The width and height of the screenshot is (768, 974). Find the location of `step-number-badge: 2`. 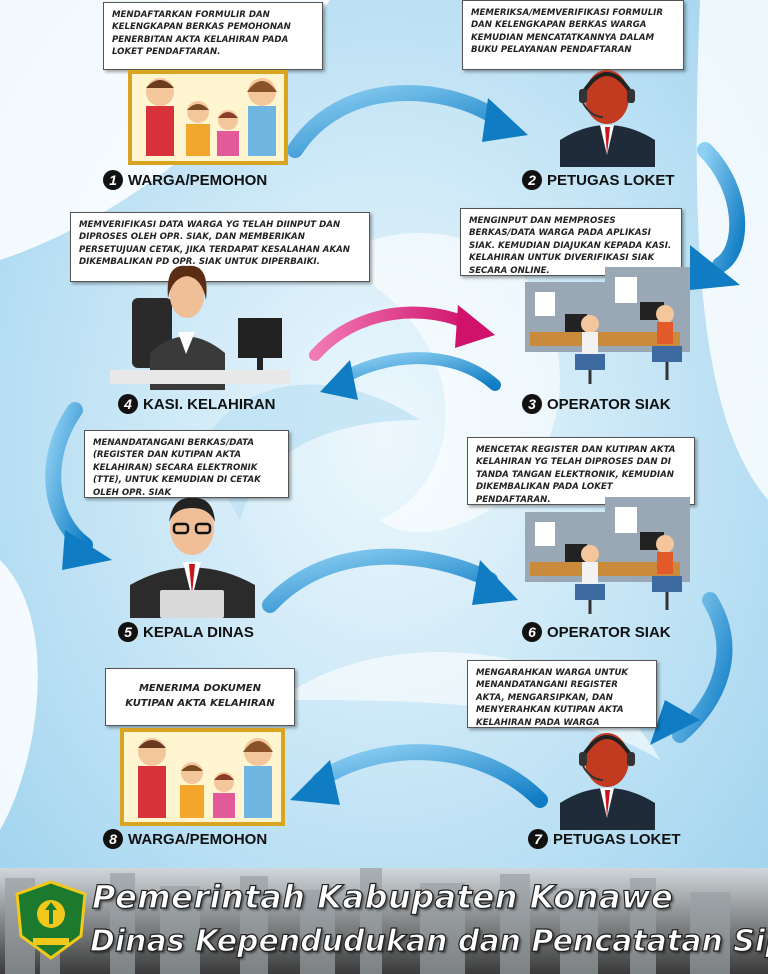

step-number-badge: 2 is located at coordinates (532, 180).